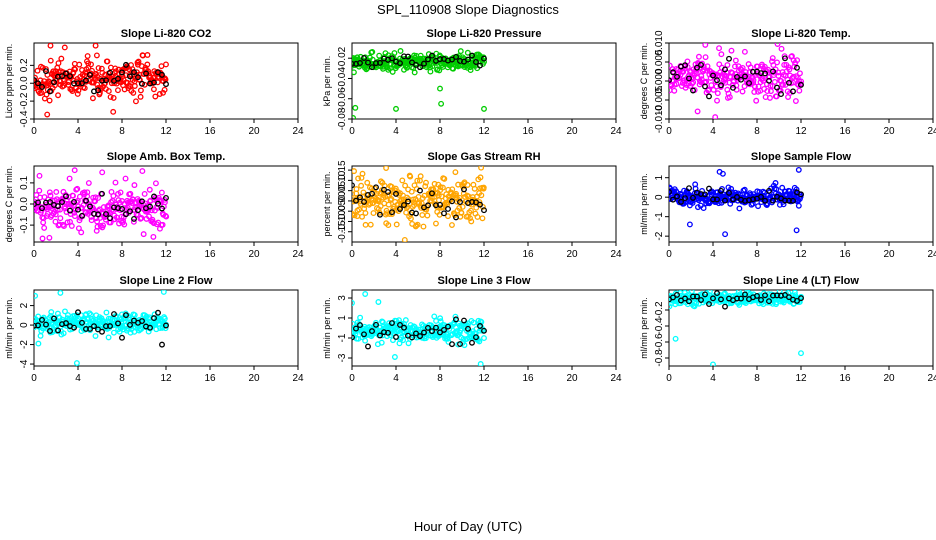  Describe the element at coordinates (166, 157) in the screenshot. I see `panel-title-box_temp: Slope Amb. Box Temp.` at that location.